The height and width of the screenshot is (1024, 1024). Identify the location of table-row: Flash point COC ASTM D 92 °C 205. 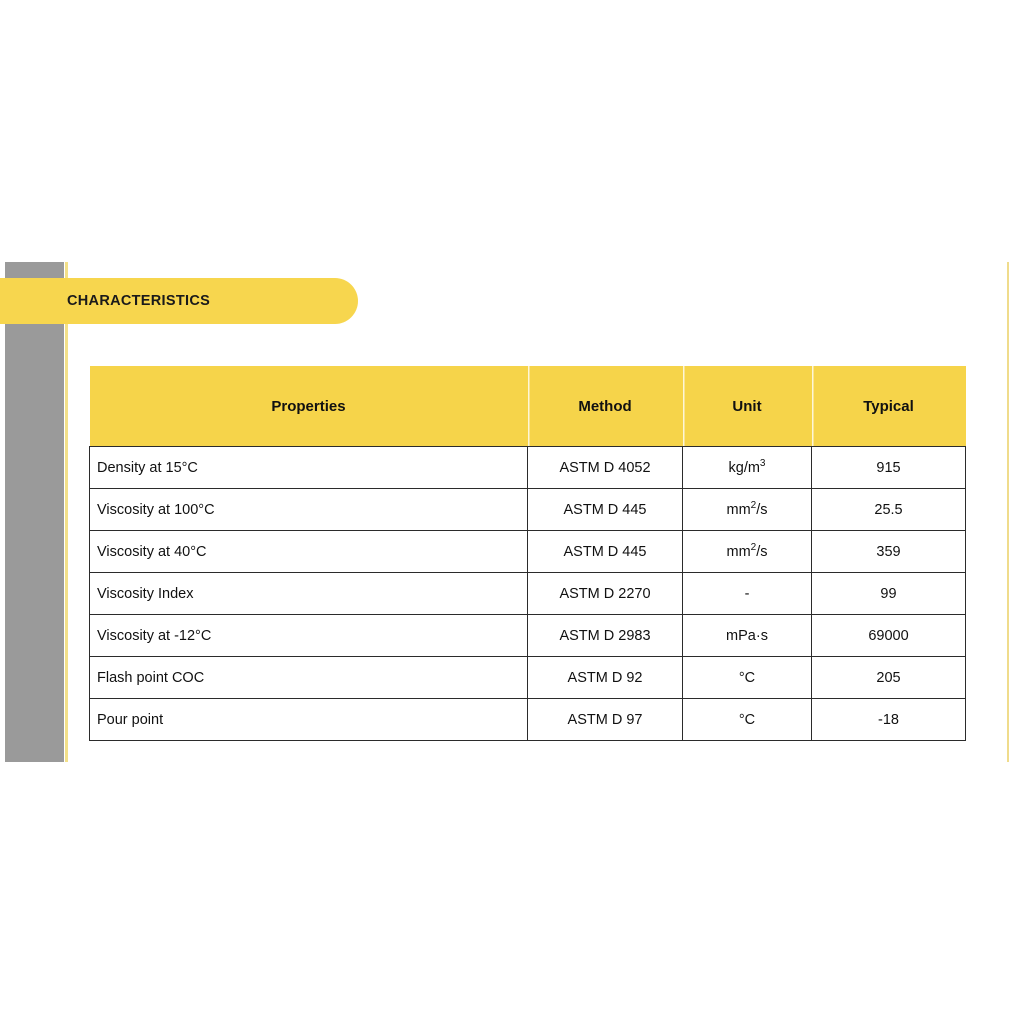
(527, 677).